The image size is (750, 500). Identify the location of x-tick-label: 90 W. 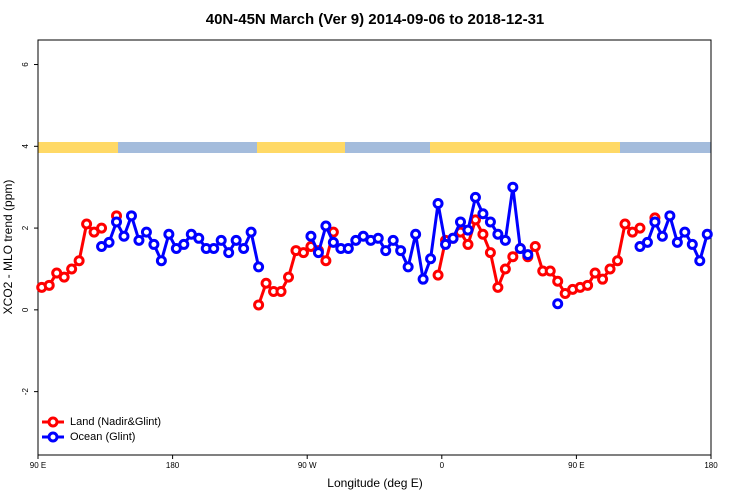
(307, 465).